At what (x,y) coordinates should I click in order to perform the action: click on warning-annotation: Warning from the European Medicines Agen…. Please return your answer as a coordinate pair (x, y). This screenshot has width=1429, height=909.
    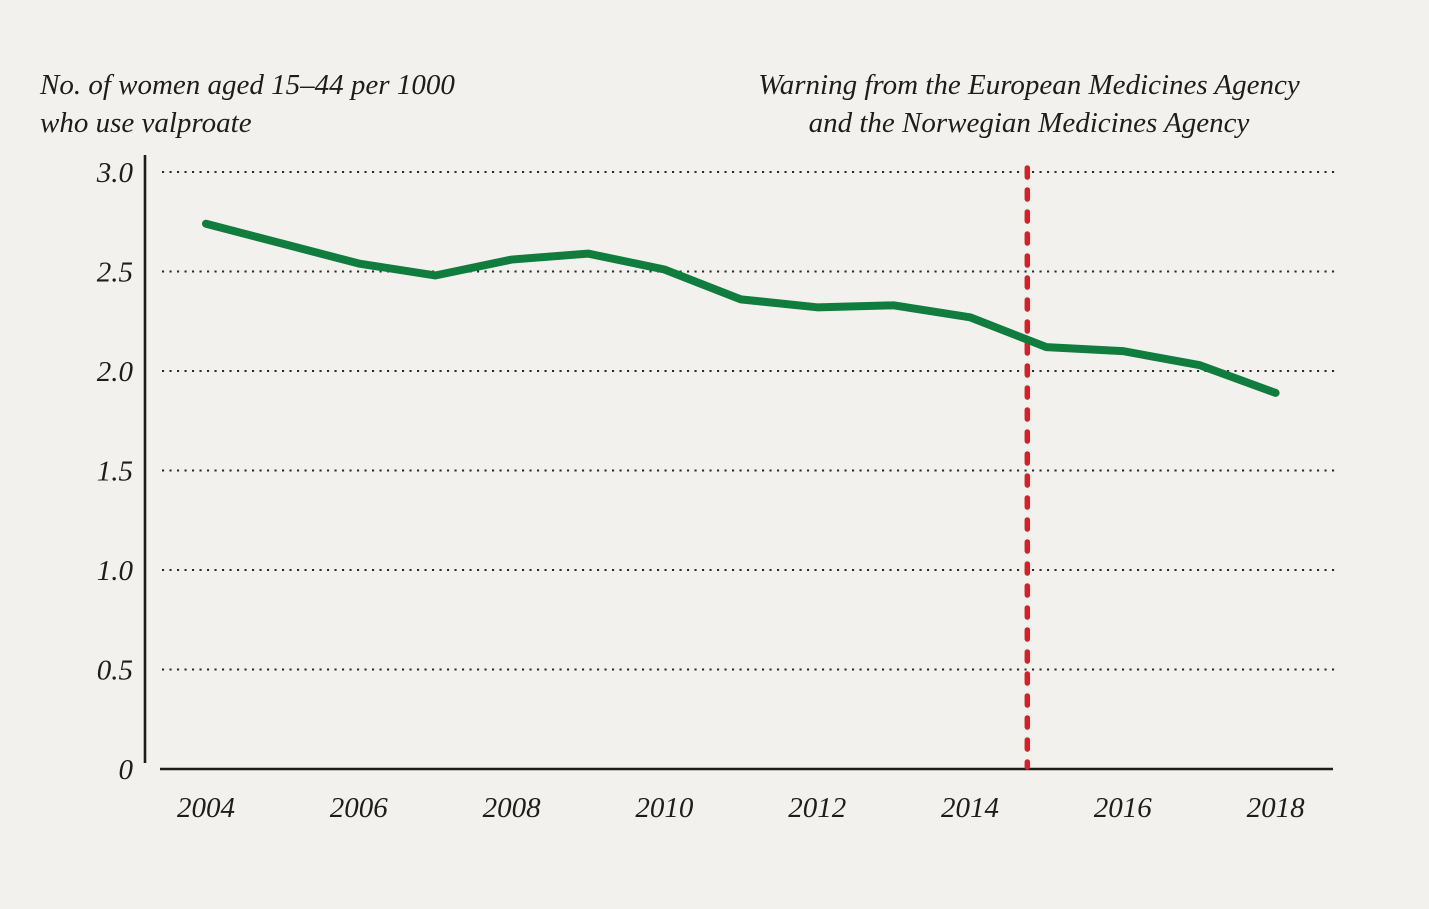
    Looking at the image, I should click on (1029, 104).